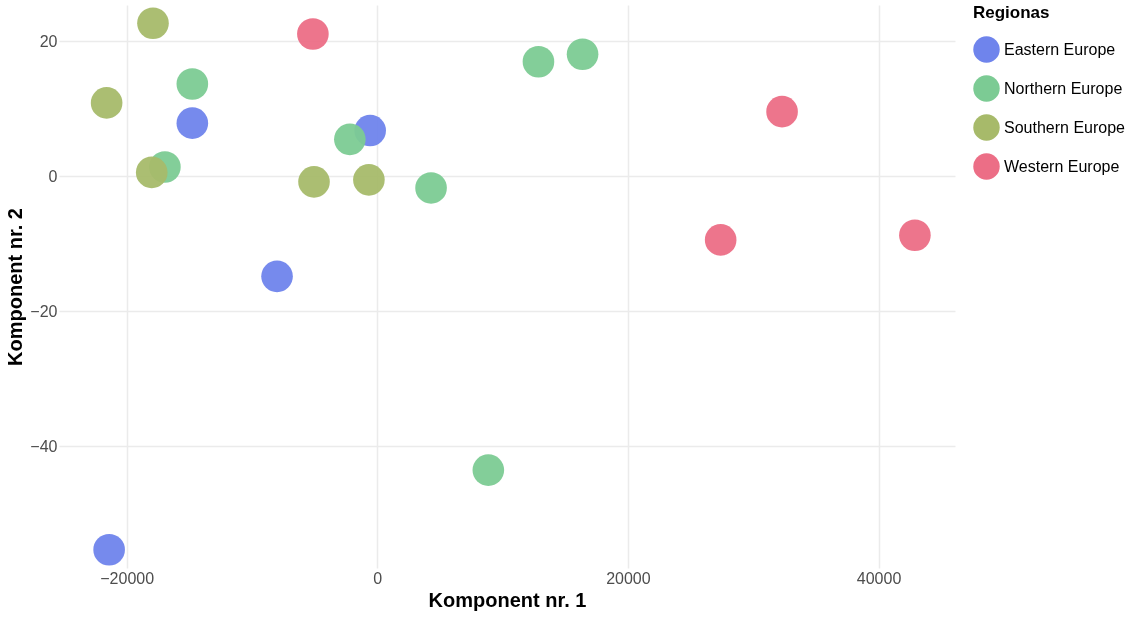 The width and height of the screenshot is (1144, 628). I want to click on legend-title: Regionas, so click(1011, 12).